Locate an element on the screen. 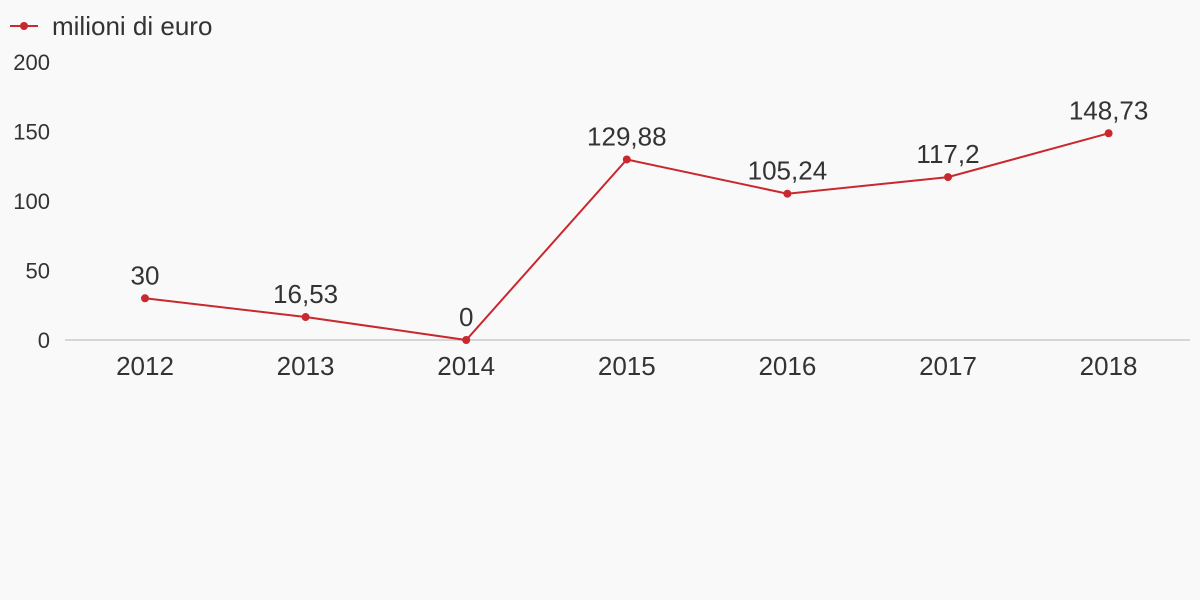 This screenshot has height=600, width=1200. x-tick-label: 2013 is located at coordinates (306, 366).